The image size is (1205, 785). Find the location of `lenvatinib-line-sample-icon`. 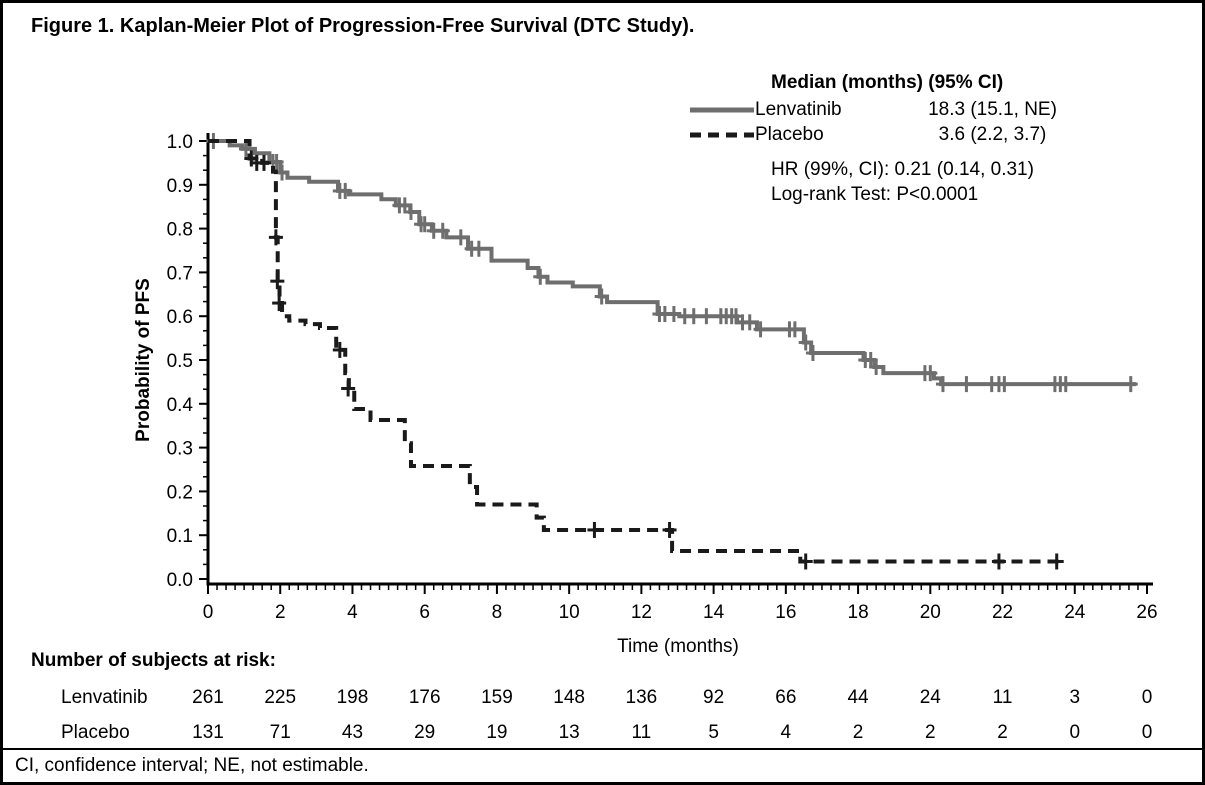

lenvatinib-line-sample-icon is located at coordinates (722, 110).